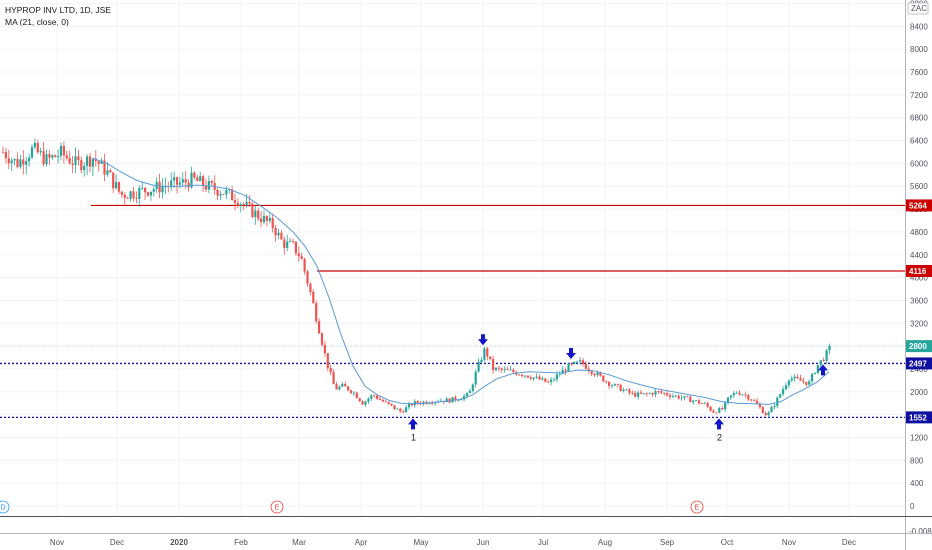 This screenshot has height=550, width=932. Describe the element at coordinates (299, 542) in the screenshot. I see `x-tick-label: Mar` at that location.